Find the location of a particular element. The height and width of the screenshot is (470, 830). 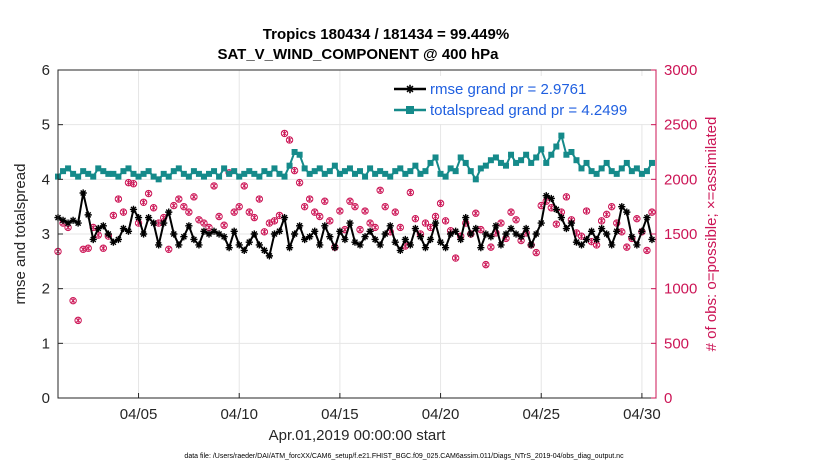

y-axis-label: rmse and totalspread is located at coordinates (20, 234).